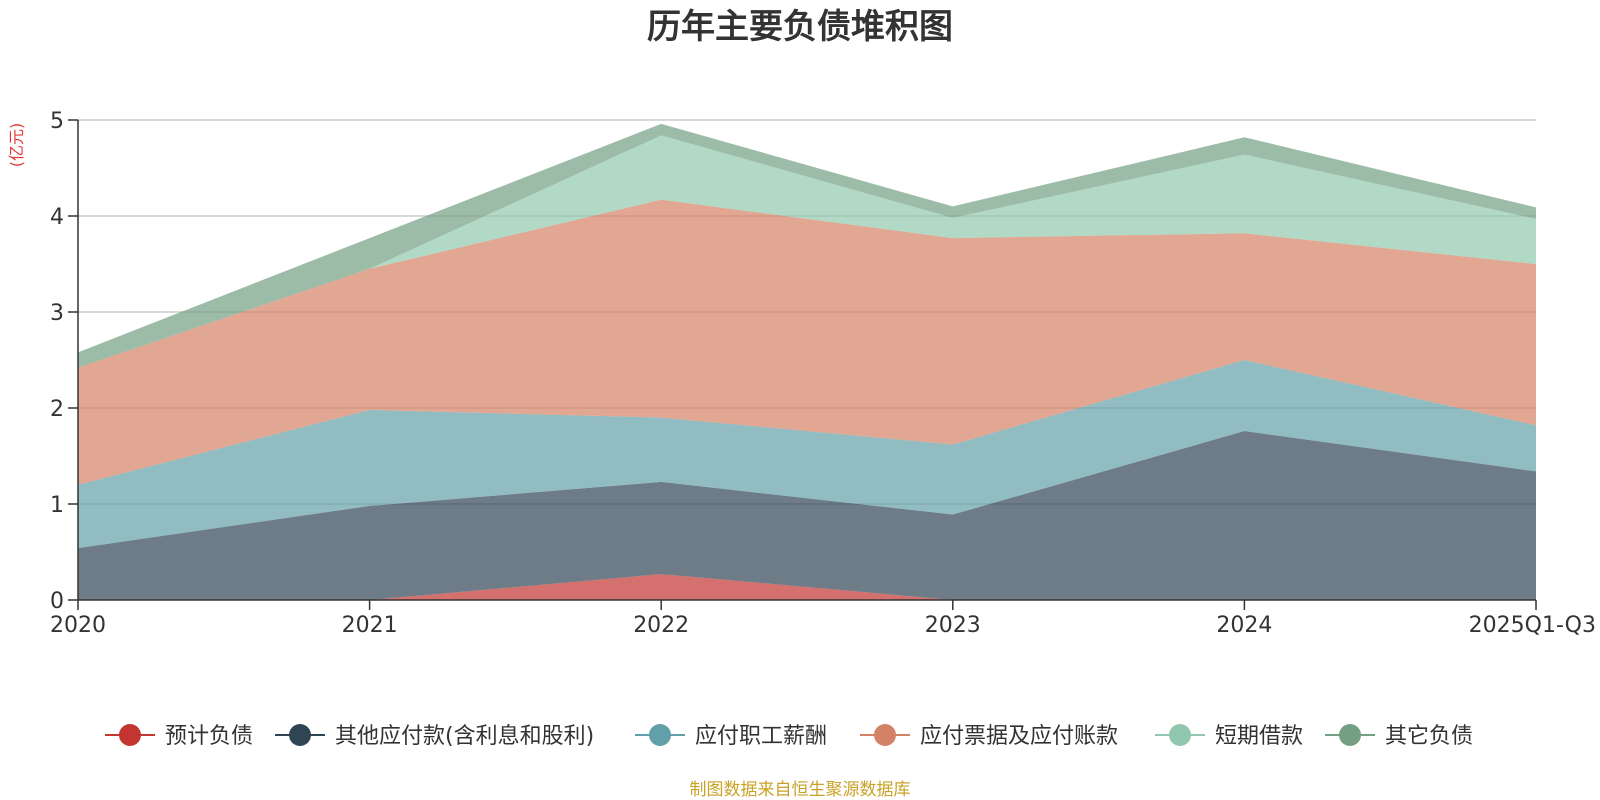  I want to click on y-tick-label: 2, so click(57, 409).